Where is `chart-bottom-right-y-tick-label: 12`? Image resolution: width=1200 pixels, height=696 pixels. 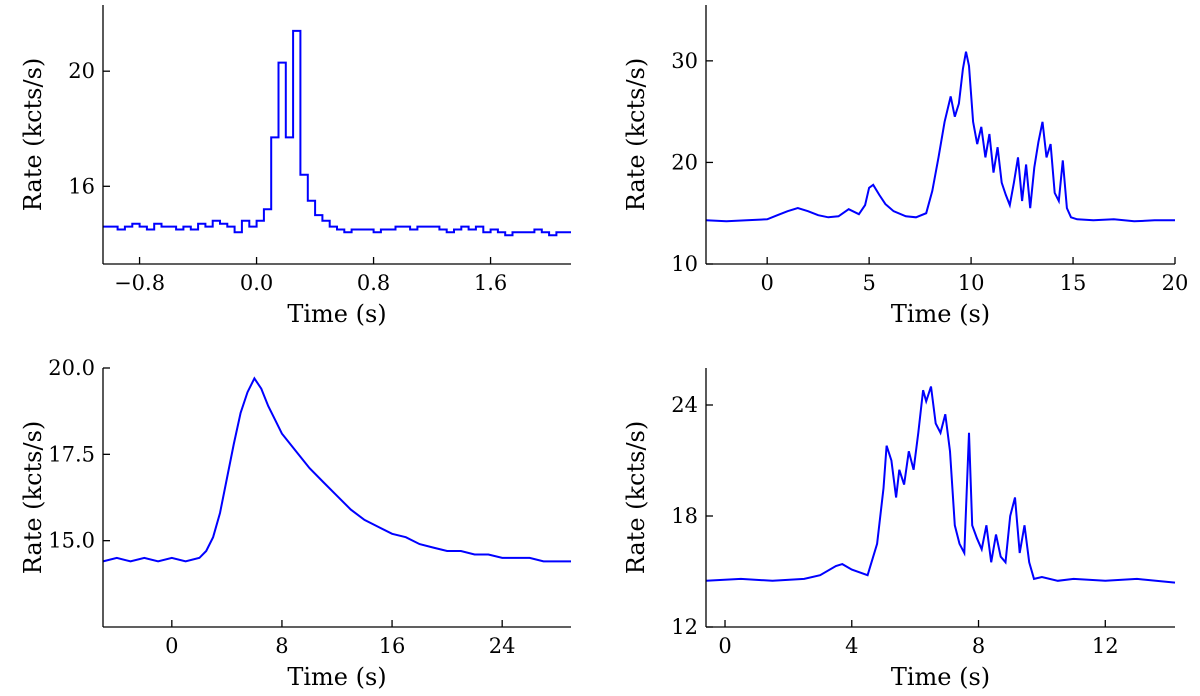 chart-bottom-right-y-tick-label: 12 is located at coordinates (684, 627).